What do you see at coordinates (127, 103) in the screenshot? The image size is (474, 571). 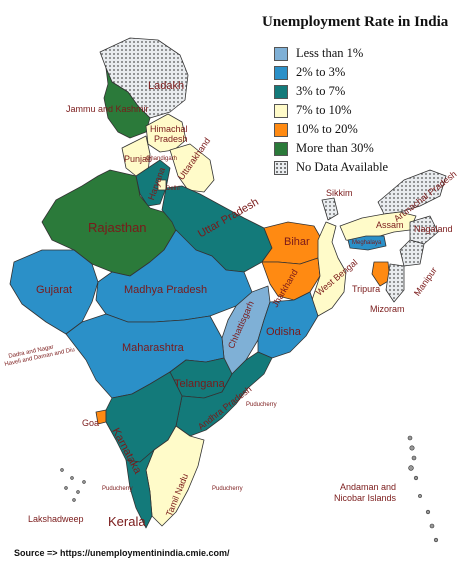 I see `state-jk` at bounding box center [127, 103].